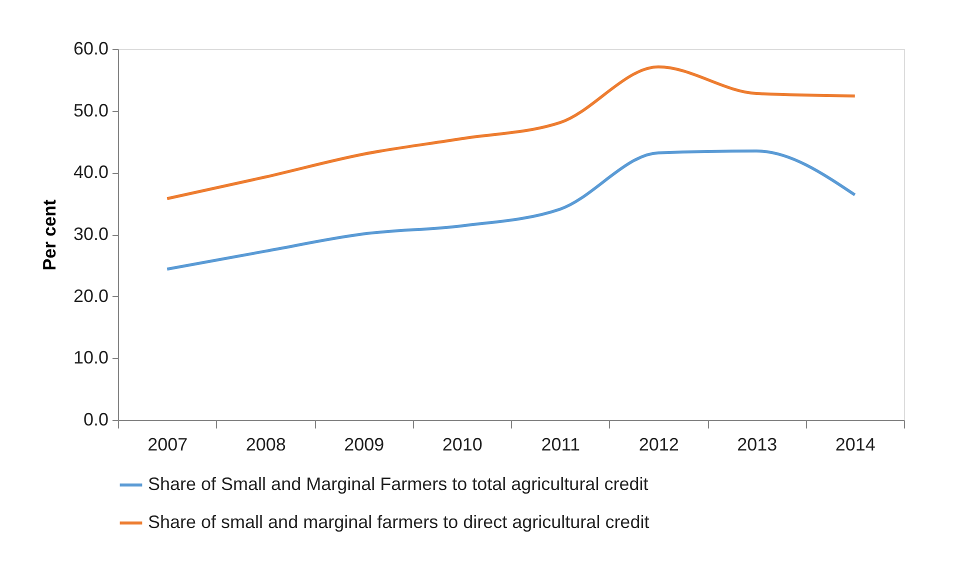 The height and width of the screenshot is (584, 957). What do you see at coordinates (49, 235) in the screenshot?
I see `y-axis-title: Per cent` at bounding box center [49, 235].